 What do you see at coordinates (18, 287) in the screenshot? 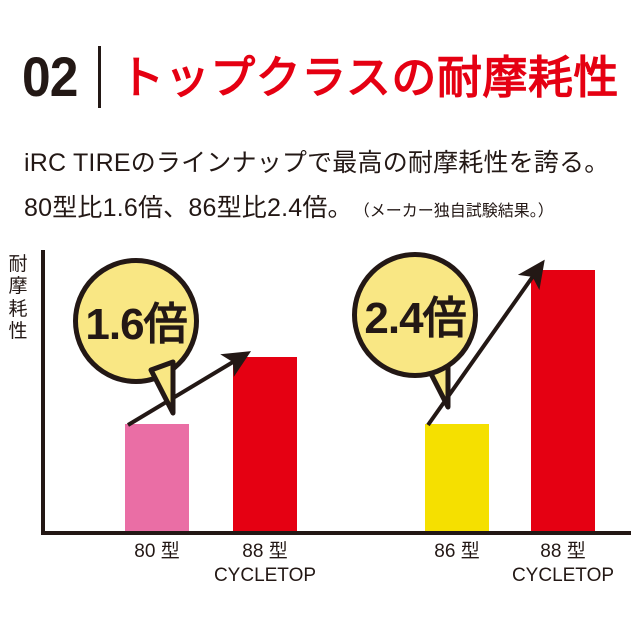
I see `y-axis-label-char: 摩` at bounding box center [18, 287].